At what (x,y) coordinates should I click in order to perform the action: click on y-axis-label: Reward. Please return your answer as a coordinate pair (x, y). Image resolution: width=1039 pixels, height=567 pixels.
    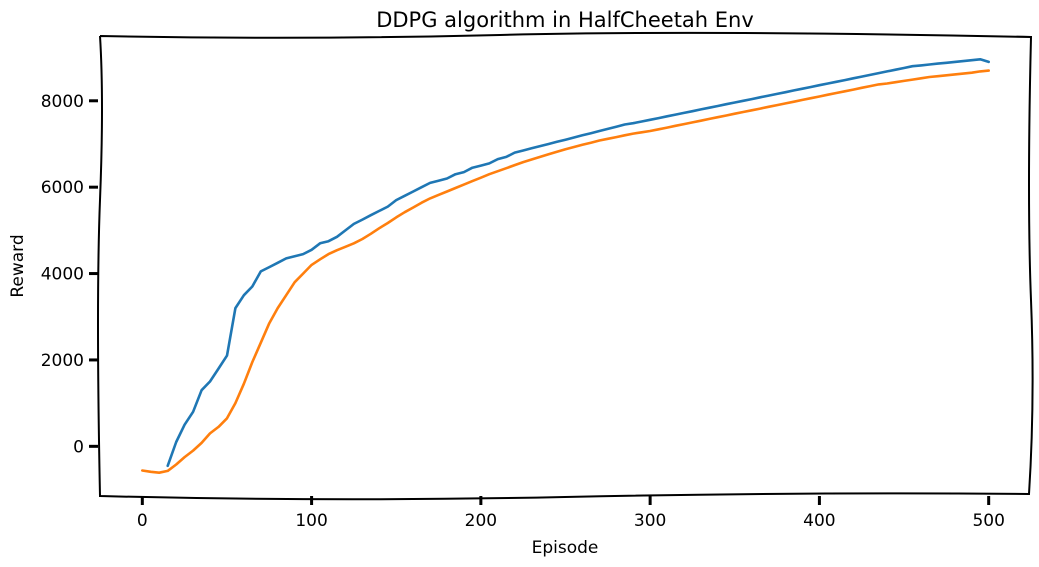
    Looking at the image, I should click on (18, 265).